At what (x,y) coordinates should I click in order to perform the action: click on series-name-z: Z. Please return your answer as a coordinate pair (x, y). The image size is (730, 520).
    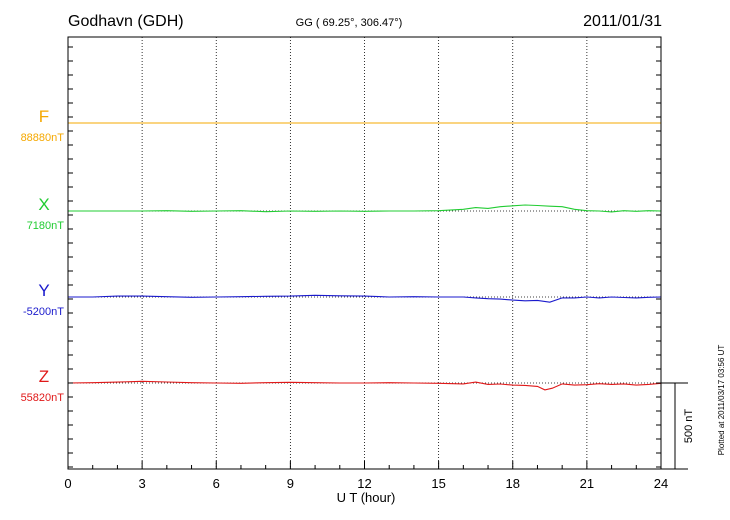
    Looking at the image, I should click on (44, 376).